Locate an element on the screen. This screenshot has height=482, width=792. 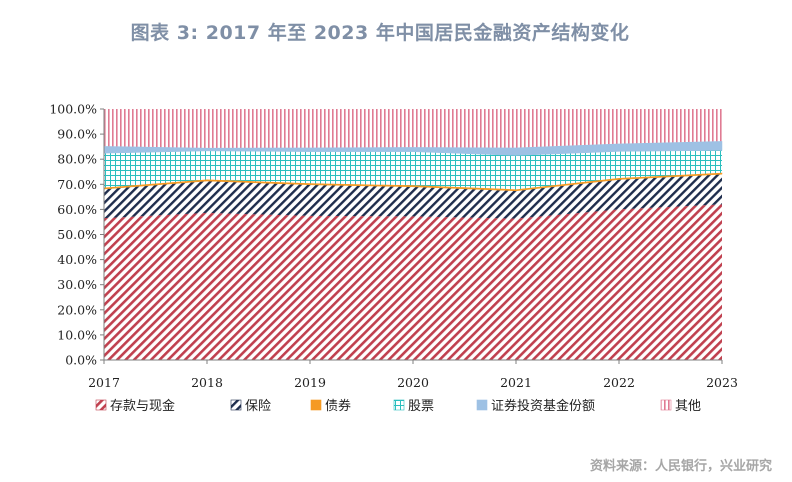
x-tick-label: 2022 is located at coordinates (619, 382).